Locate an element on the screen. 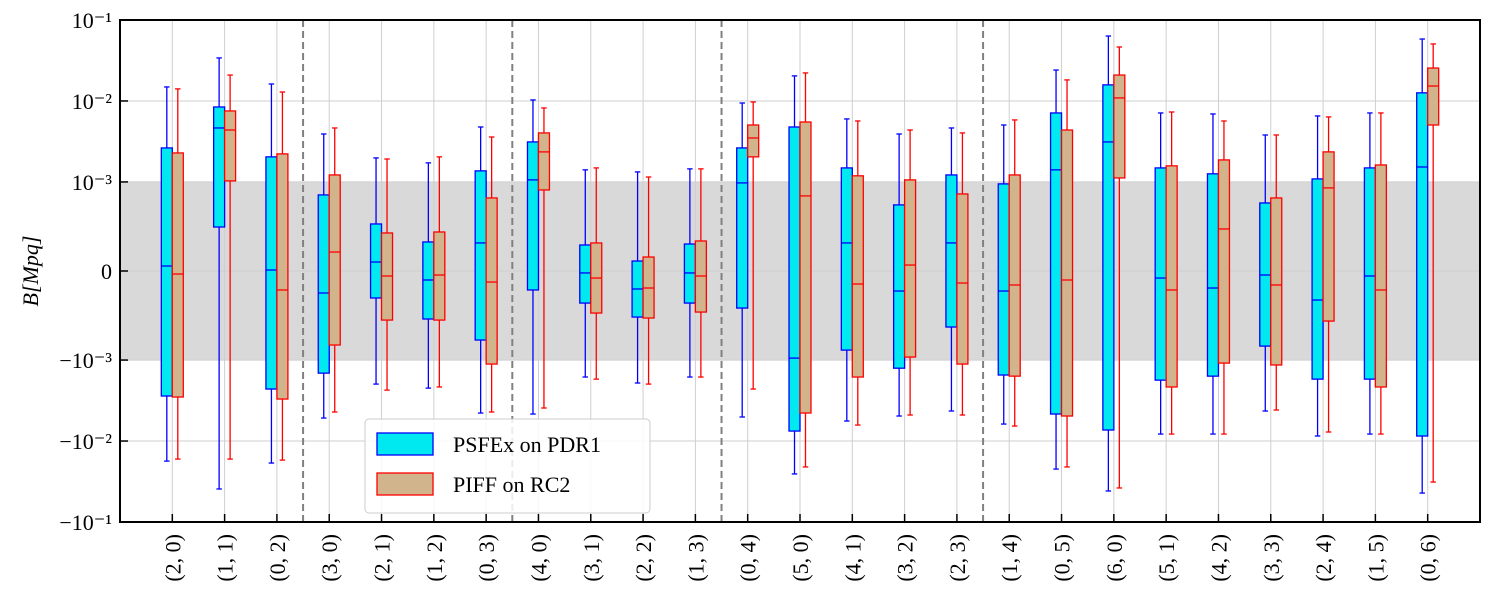 The width and height of the screenshot is (1495, 598). legend-box is located at coordinates (507, 466).